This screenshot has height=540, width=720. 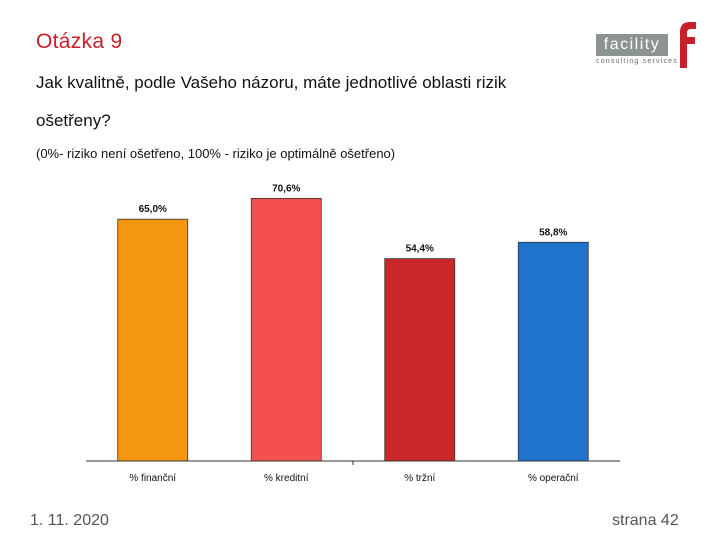 I want to click on logo-wordmark: facility, so click(x=632, y=45).